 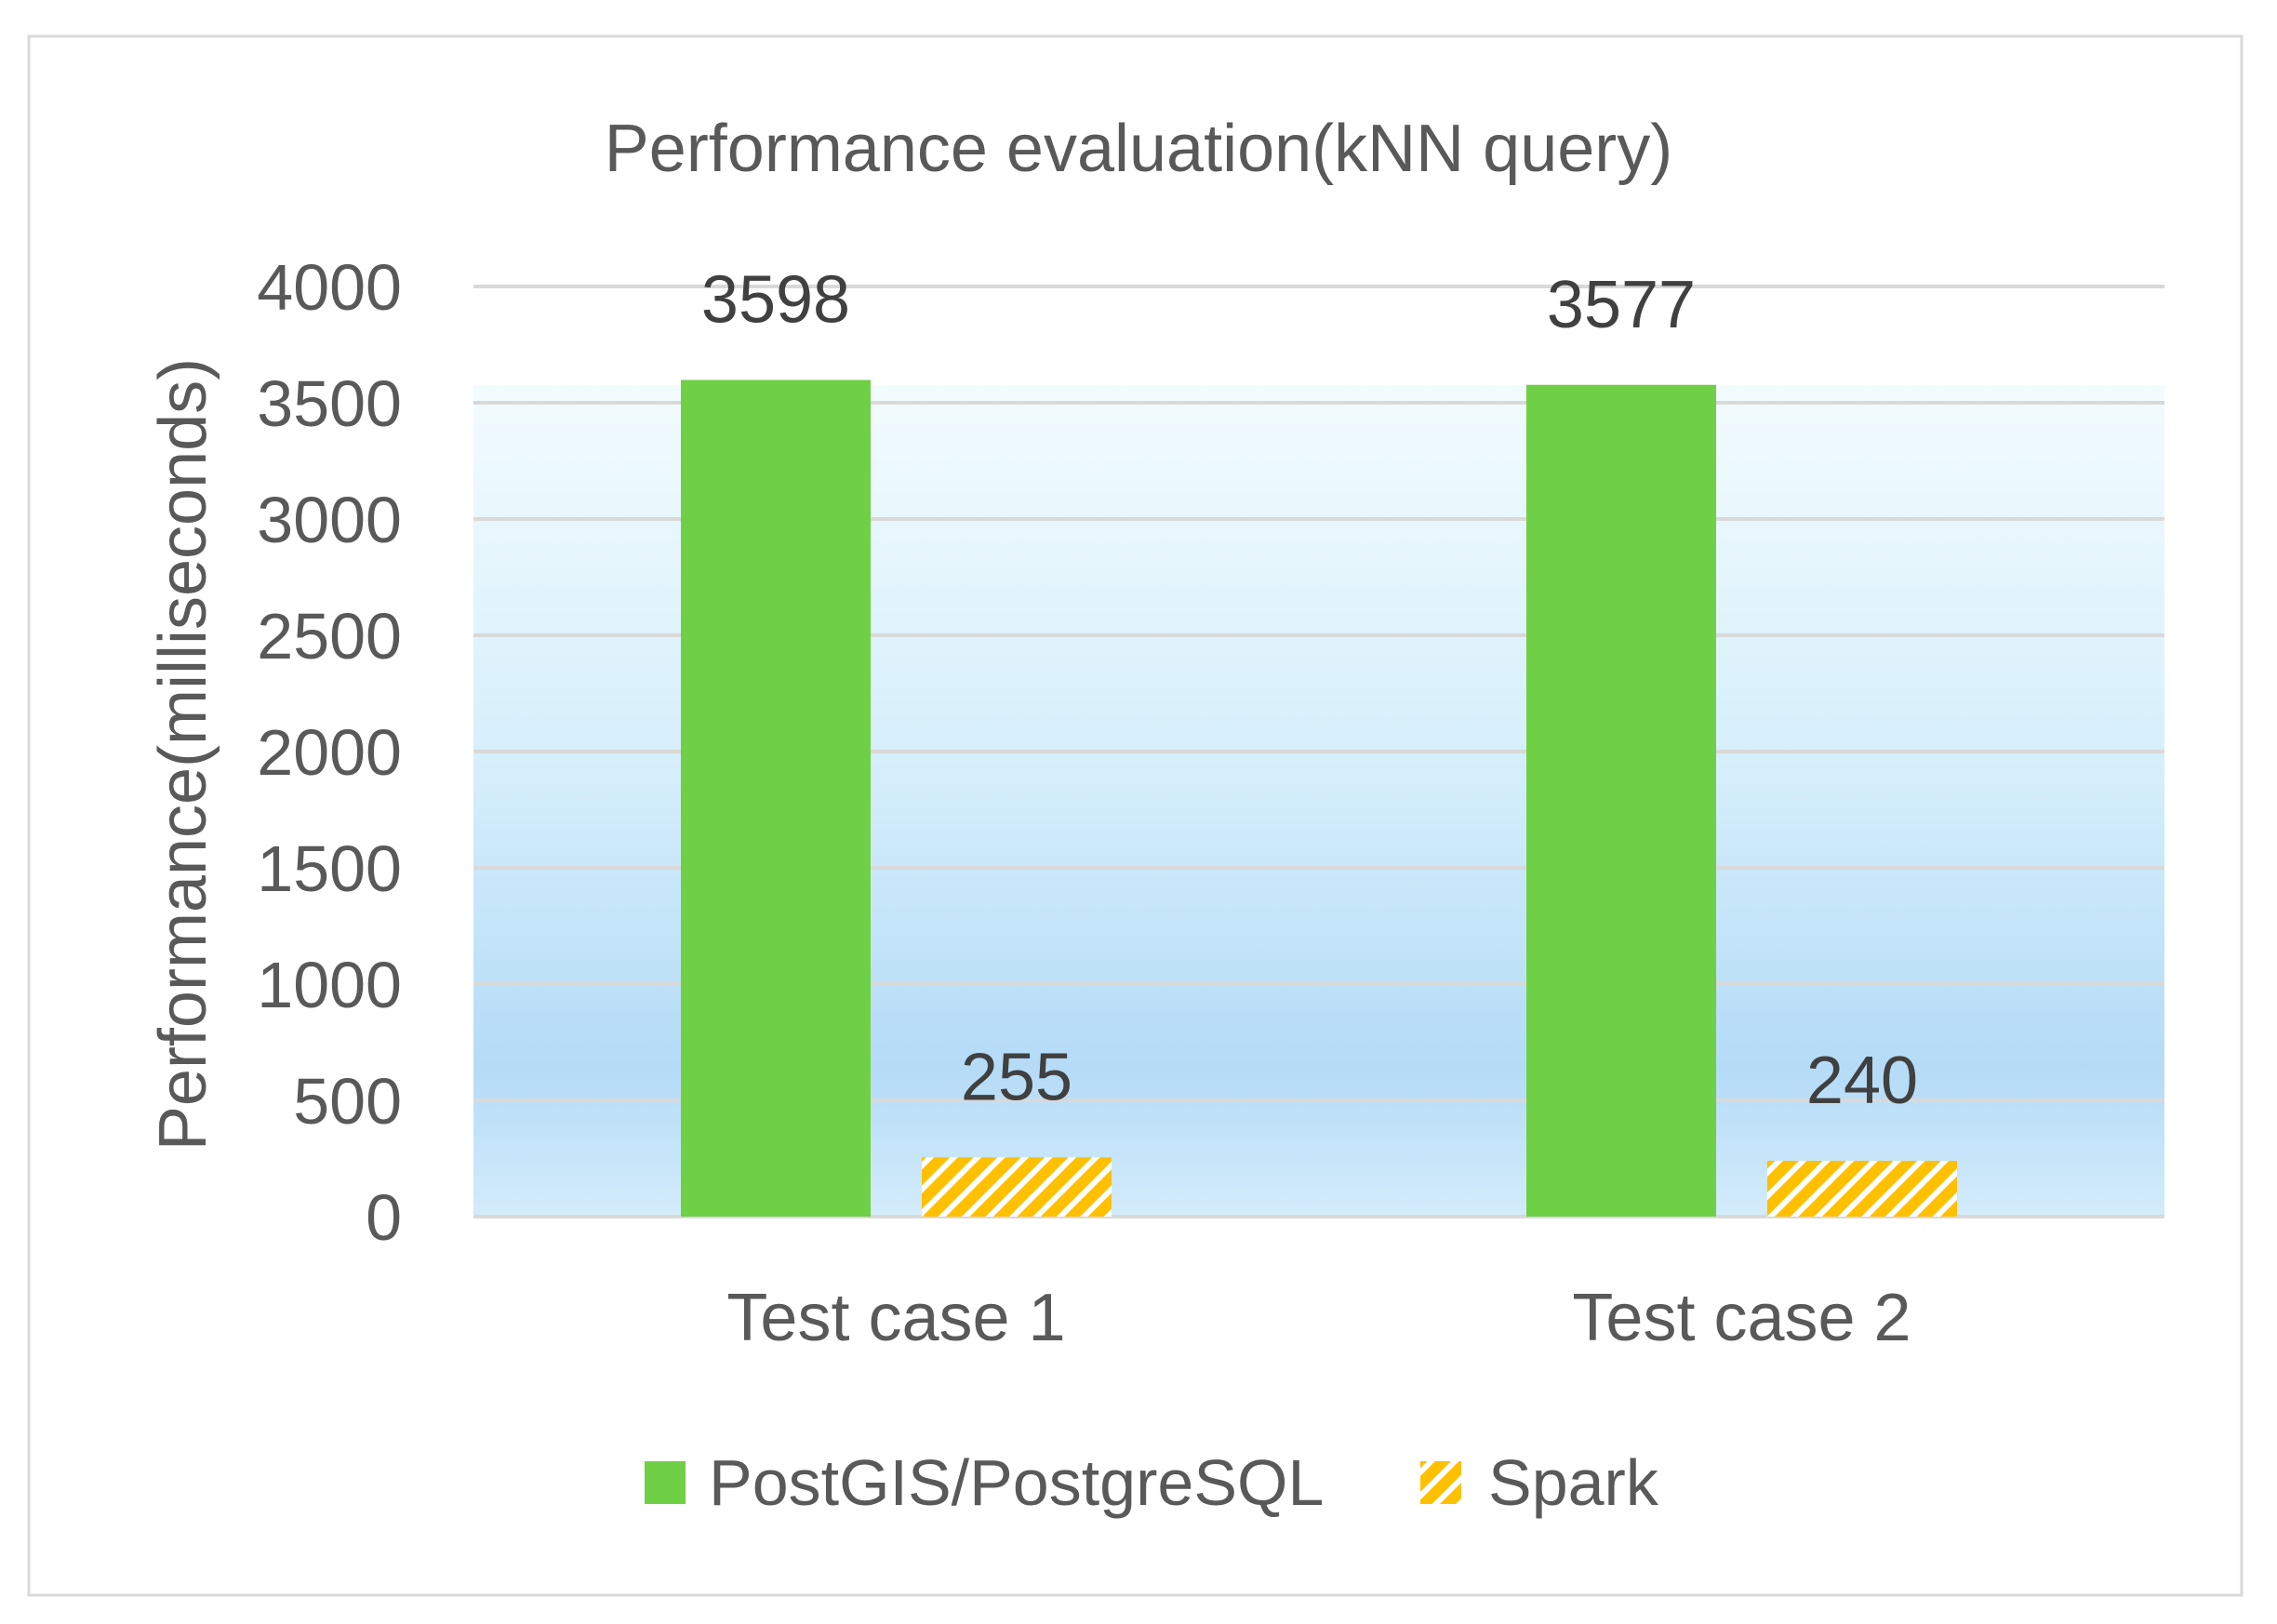 I want to click on data-label-spark-test-case-2: 240, so click(x=1862, y=1081).